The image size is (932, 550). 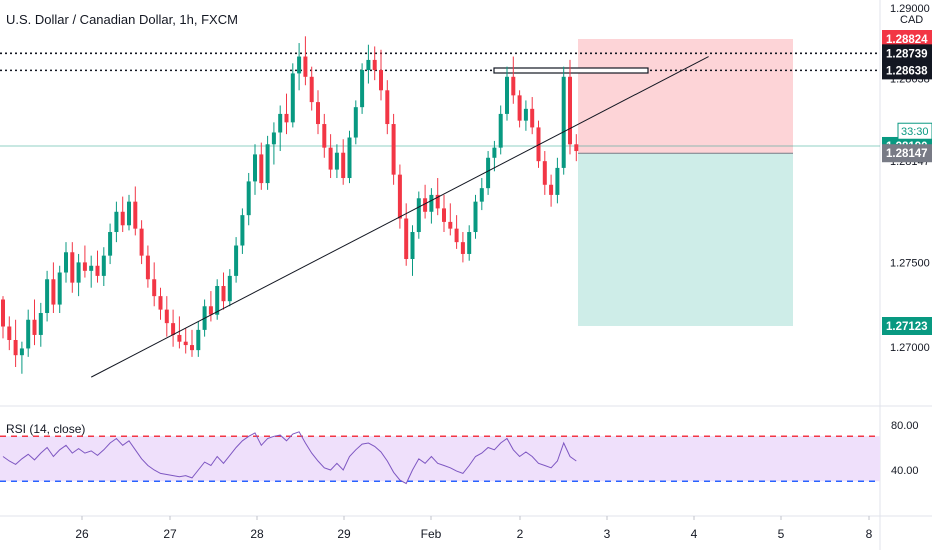 What do you see at coordinates (571, 70) in the screenshot?
I see `resistance-rectangle` at bounding box center [571, 70].